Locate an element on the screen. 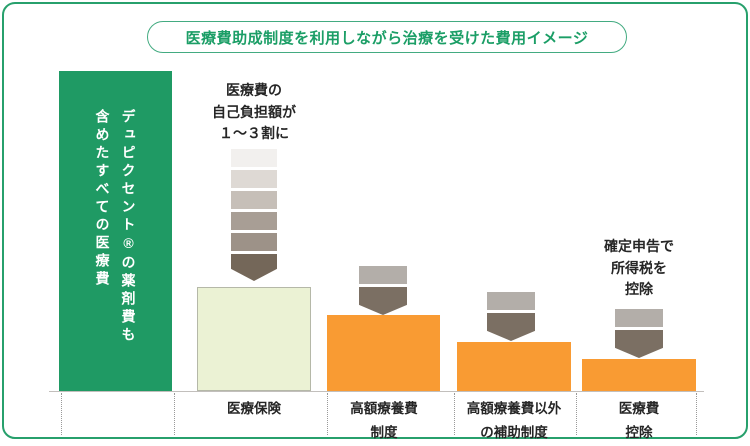 The image size is (750, 446). bar-total-medical-costs: デュピクセント®の薬剤費も 含めたすべての医療費 is located at coordinates (115, 231).